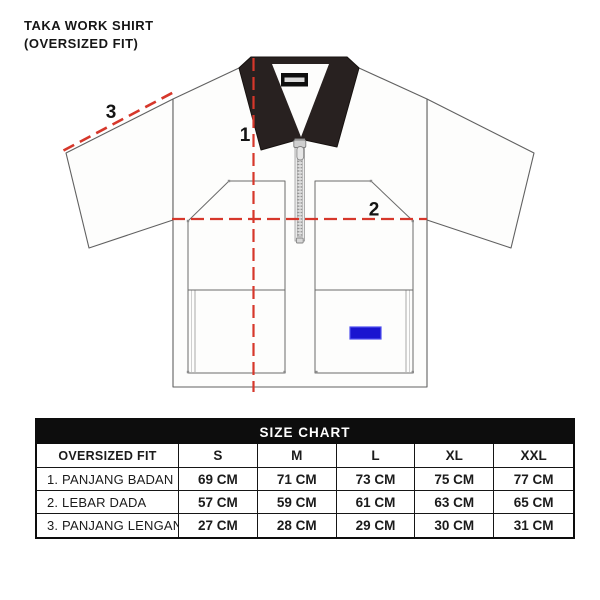 The height and width of the screenshot is (600, 600). What do you see at coordinates (297, 502) in the screenshot?
I see `value-lebar-dada-m: 59 CM` at bounding box center [297, 502].